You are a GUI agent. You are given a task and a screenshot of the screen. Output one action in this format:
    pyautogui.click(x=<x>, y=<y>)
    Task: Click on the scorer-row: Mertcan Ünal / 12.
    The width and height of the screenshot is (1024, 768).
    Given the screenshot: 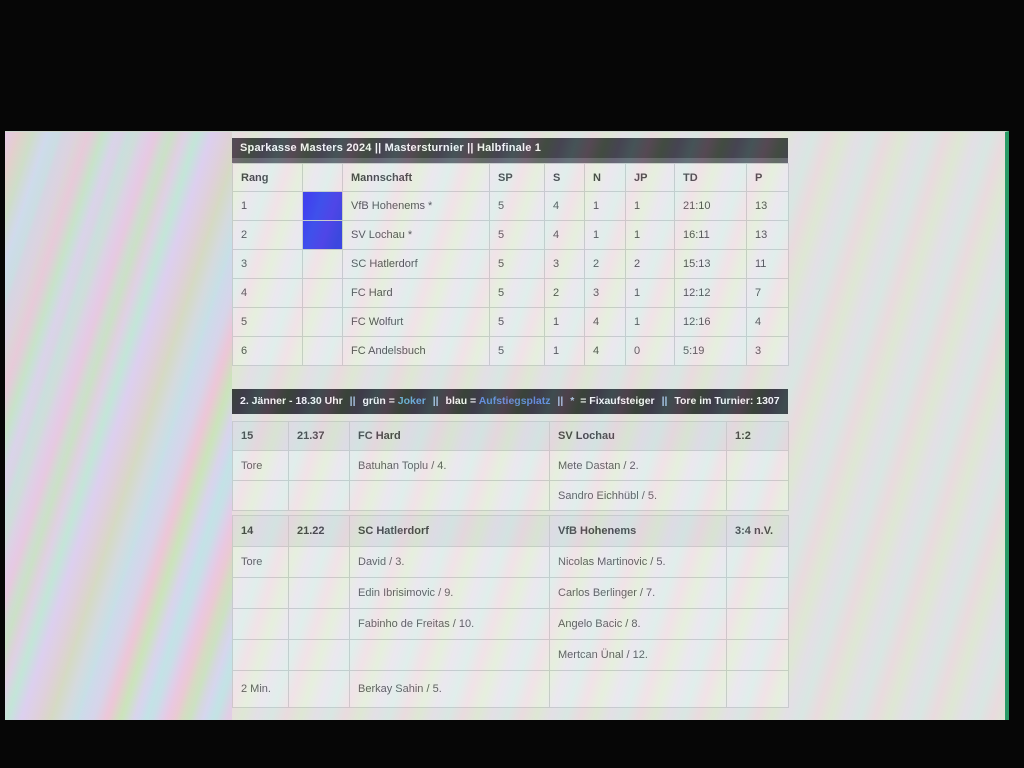 What is the action you would take?
    pyautogui.click(x=510, y=655)
    